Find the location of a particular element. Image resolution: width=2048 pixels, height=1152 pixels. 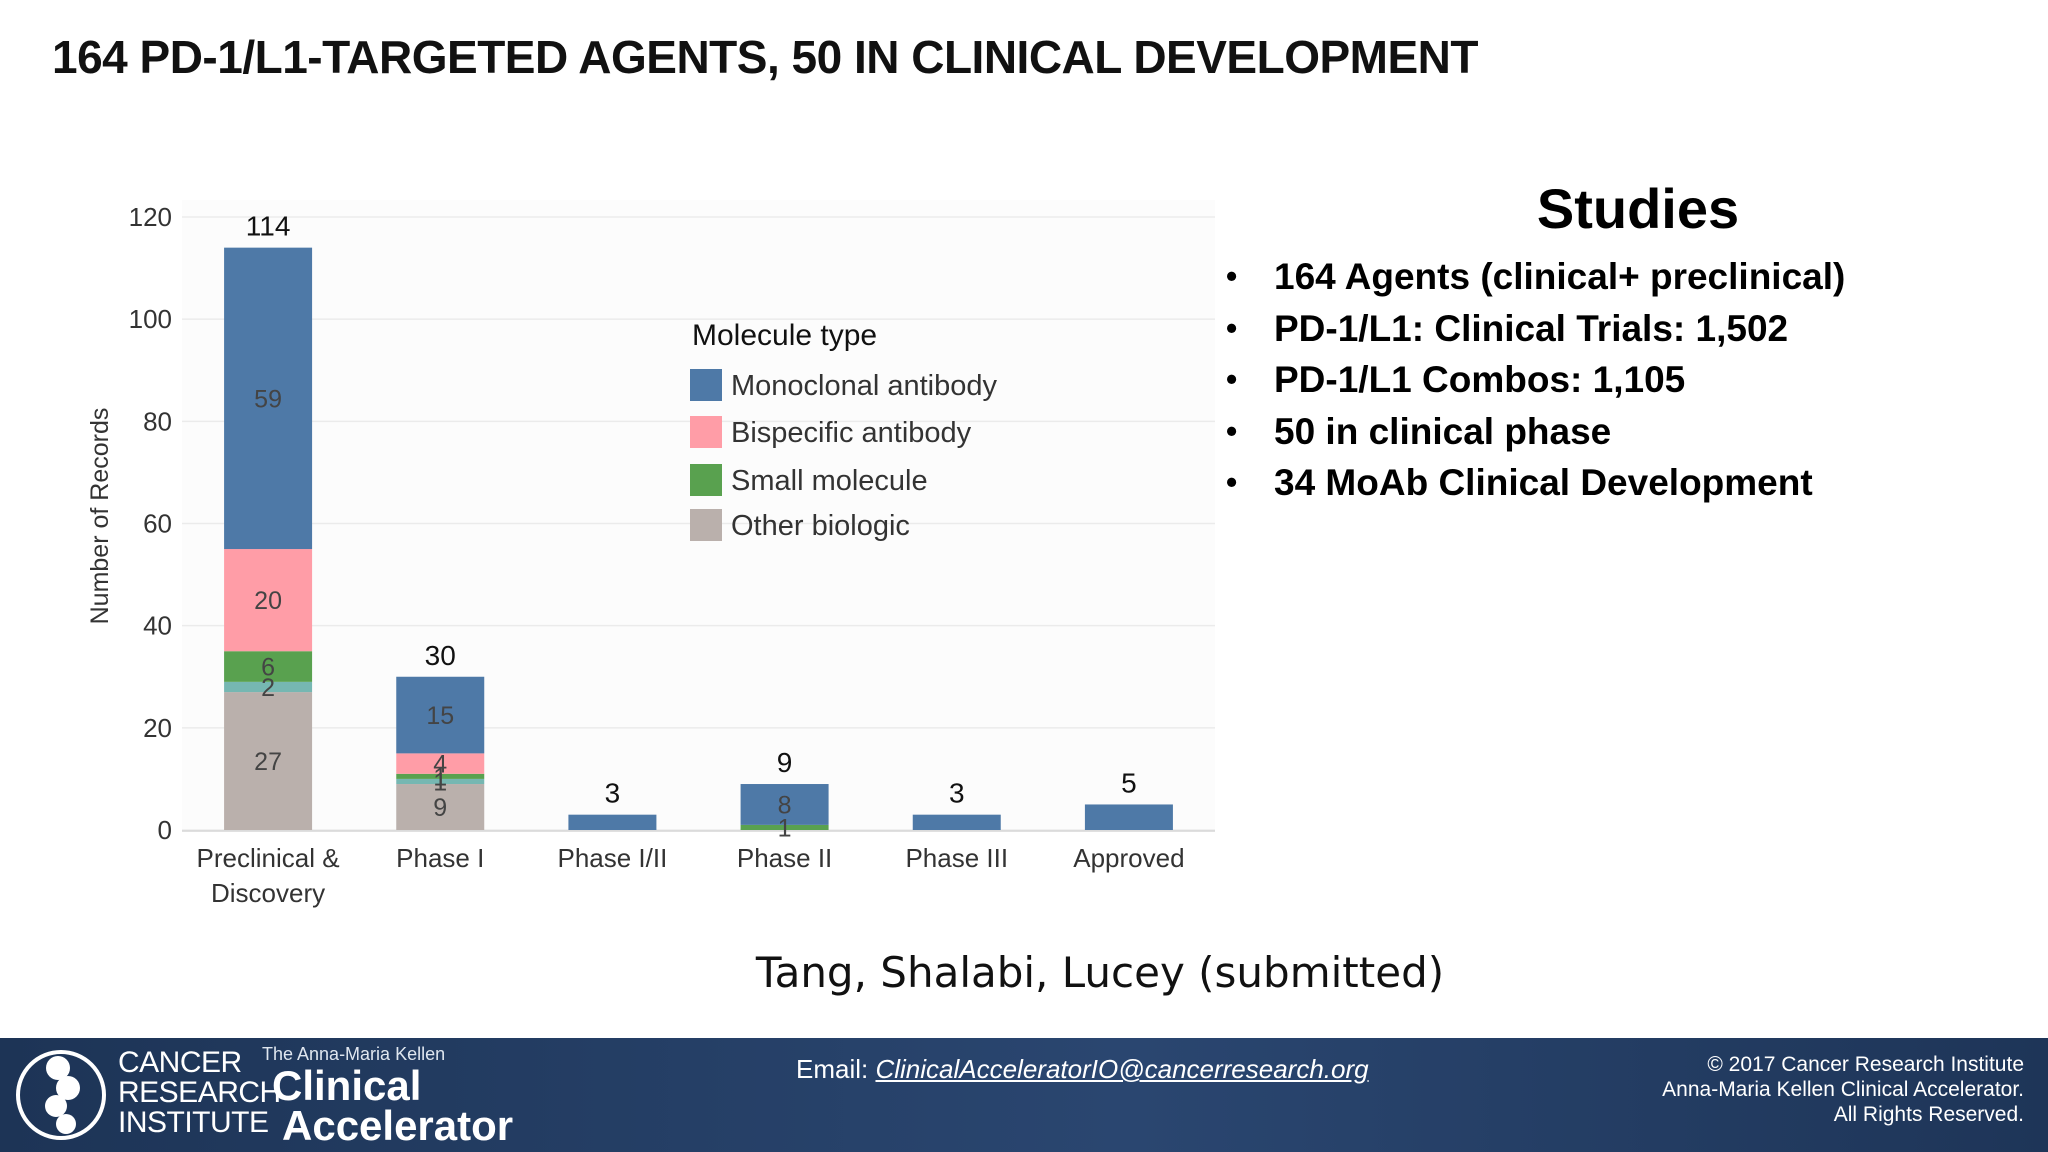

segment-value-label: 2 is located at coordinates (268, 688).